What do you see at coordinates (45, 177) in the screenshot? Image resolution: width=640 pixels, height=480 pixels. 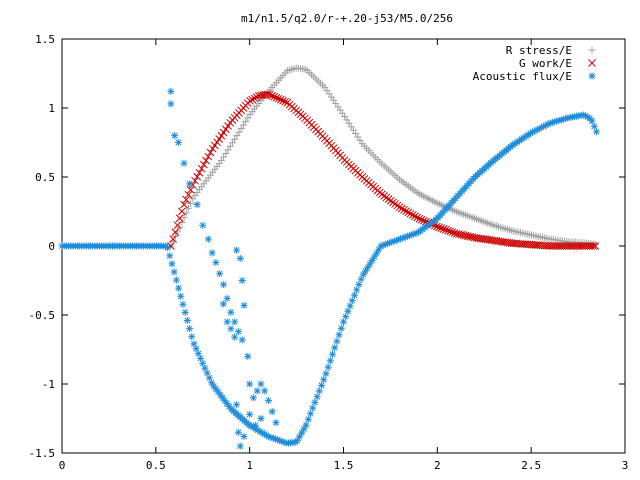 I see `y-tick-label: 0.5` at bounding box center [45, 177].